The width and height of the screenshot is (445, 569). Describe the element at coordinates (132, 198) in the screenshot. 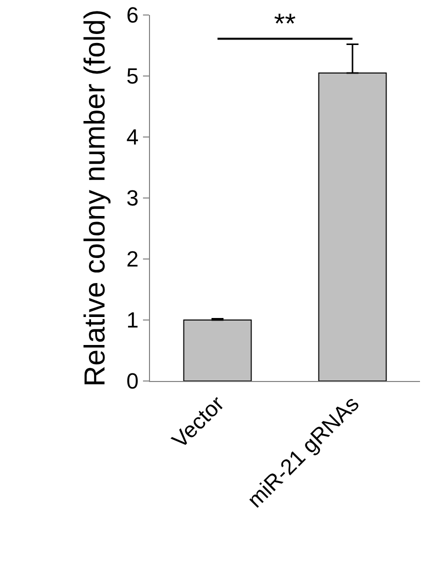

I see `y-tick-label: 3` at that location.